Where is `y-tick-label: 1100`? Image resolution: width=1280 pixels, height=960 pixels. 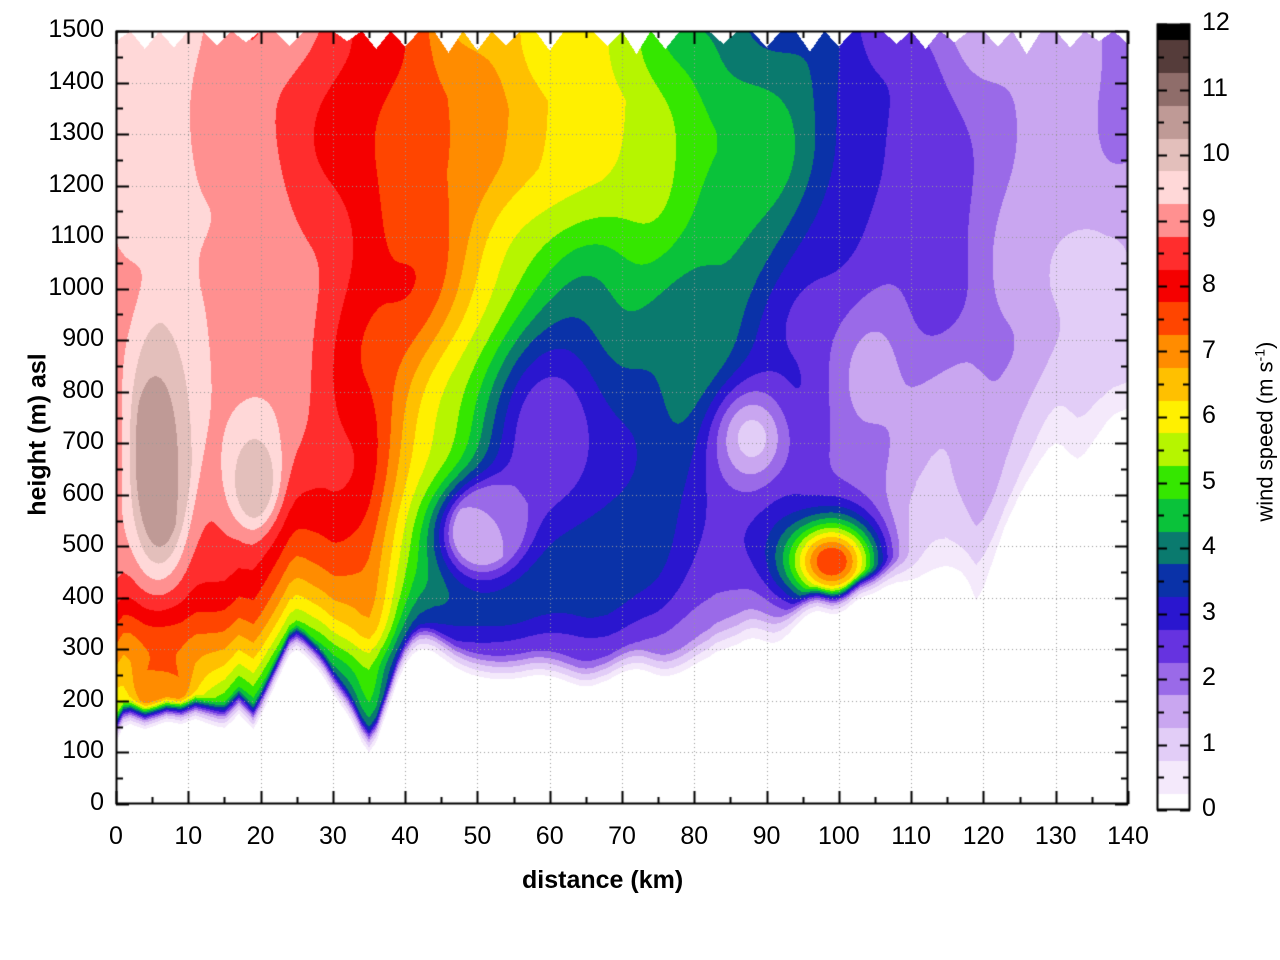
y-tick-label: 1100 is located at coordinates (77, 235).